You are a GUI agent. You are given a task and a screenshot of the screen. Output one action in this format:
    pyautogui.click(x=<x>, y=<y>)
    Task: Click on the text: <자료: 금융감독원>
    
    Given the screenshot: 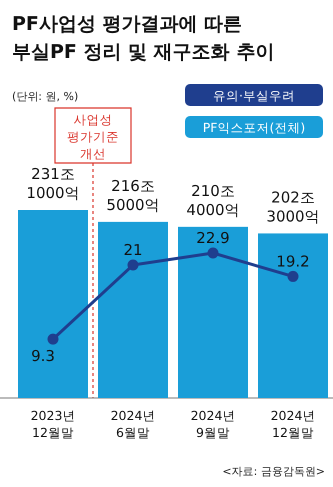 What is the action you would take?
    pyautogui.click(x=273, y=471)
    